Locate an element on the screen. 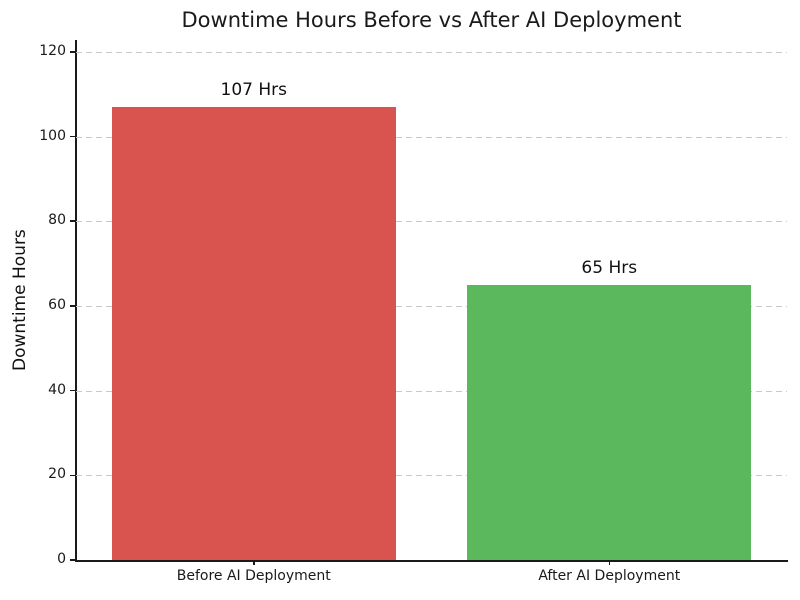  x-tick-label: Before AI Deployment is located at coordinates (253, 576).